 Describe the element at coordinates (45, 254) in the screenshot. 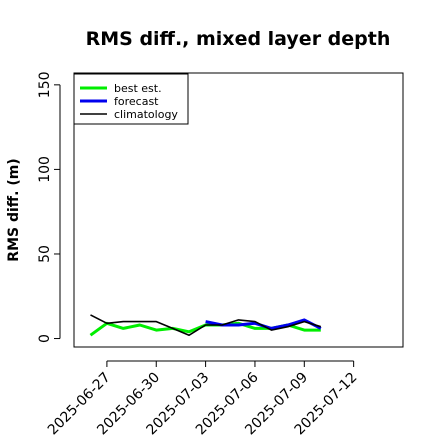

I see `y-tick-label: 50` at that location.